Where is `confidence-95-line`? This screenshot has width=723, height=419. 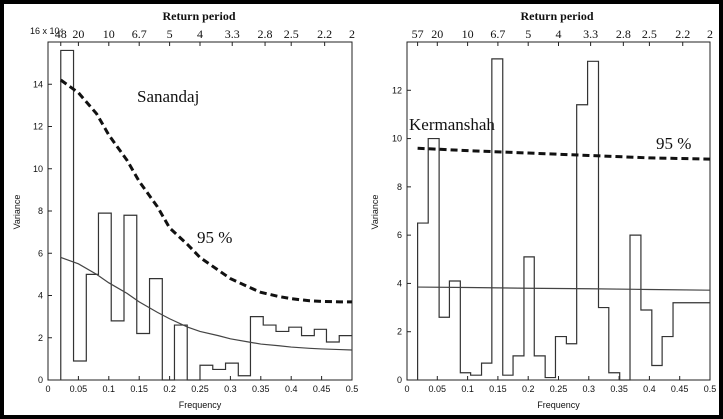
confidence-95-line is located at coordinates (564, 153).